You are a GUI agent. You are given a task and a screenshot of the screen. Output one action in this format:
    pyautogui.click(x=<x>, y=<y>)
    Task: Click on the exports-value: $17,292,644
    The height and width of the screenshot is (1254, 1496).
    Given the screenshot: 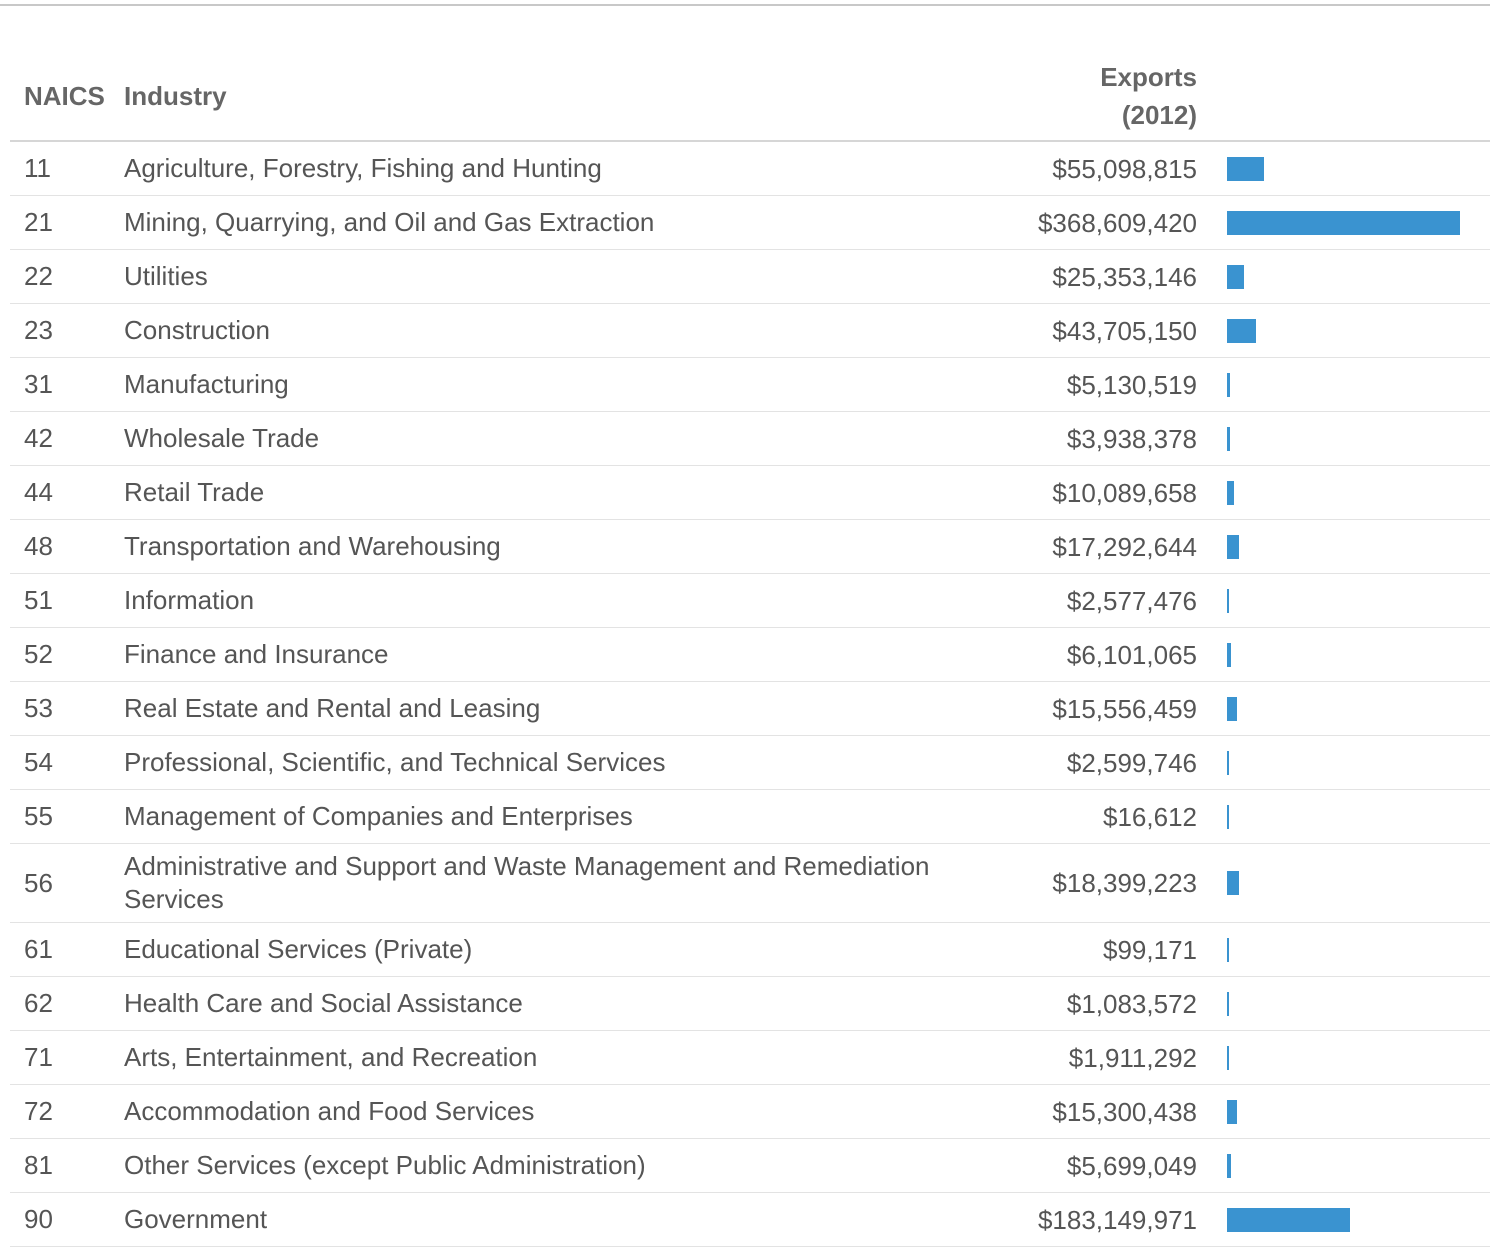 What is the action you would take?
    pyautogui.click(x=1124, y=546)
    